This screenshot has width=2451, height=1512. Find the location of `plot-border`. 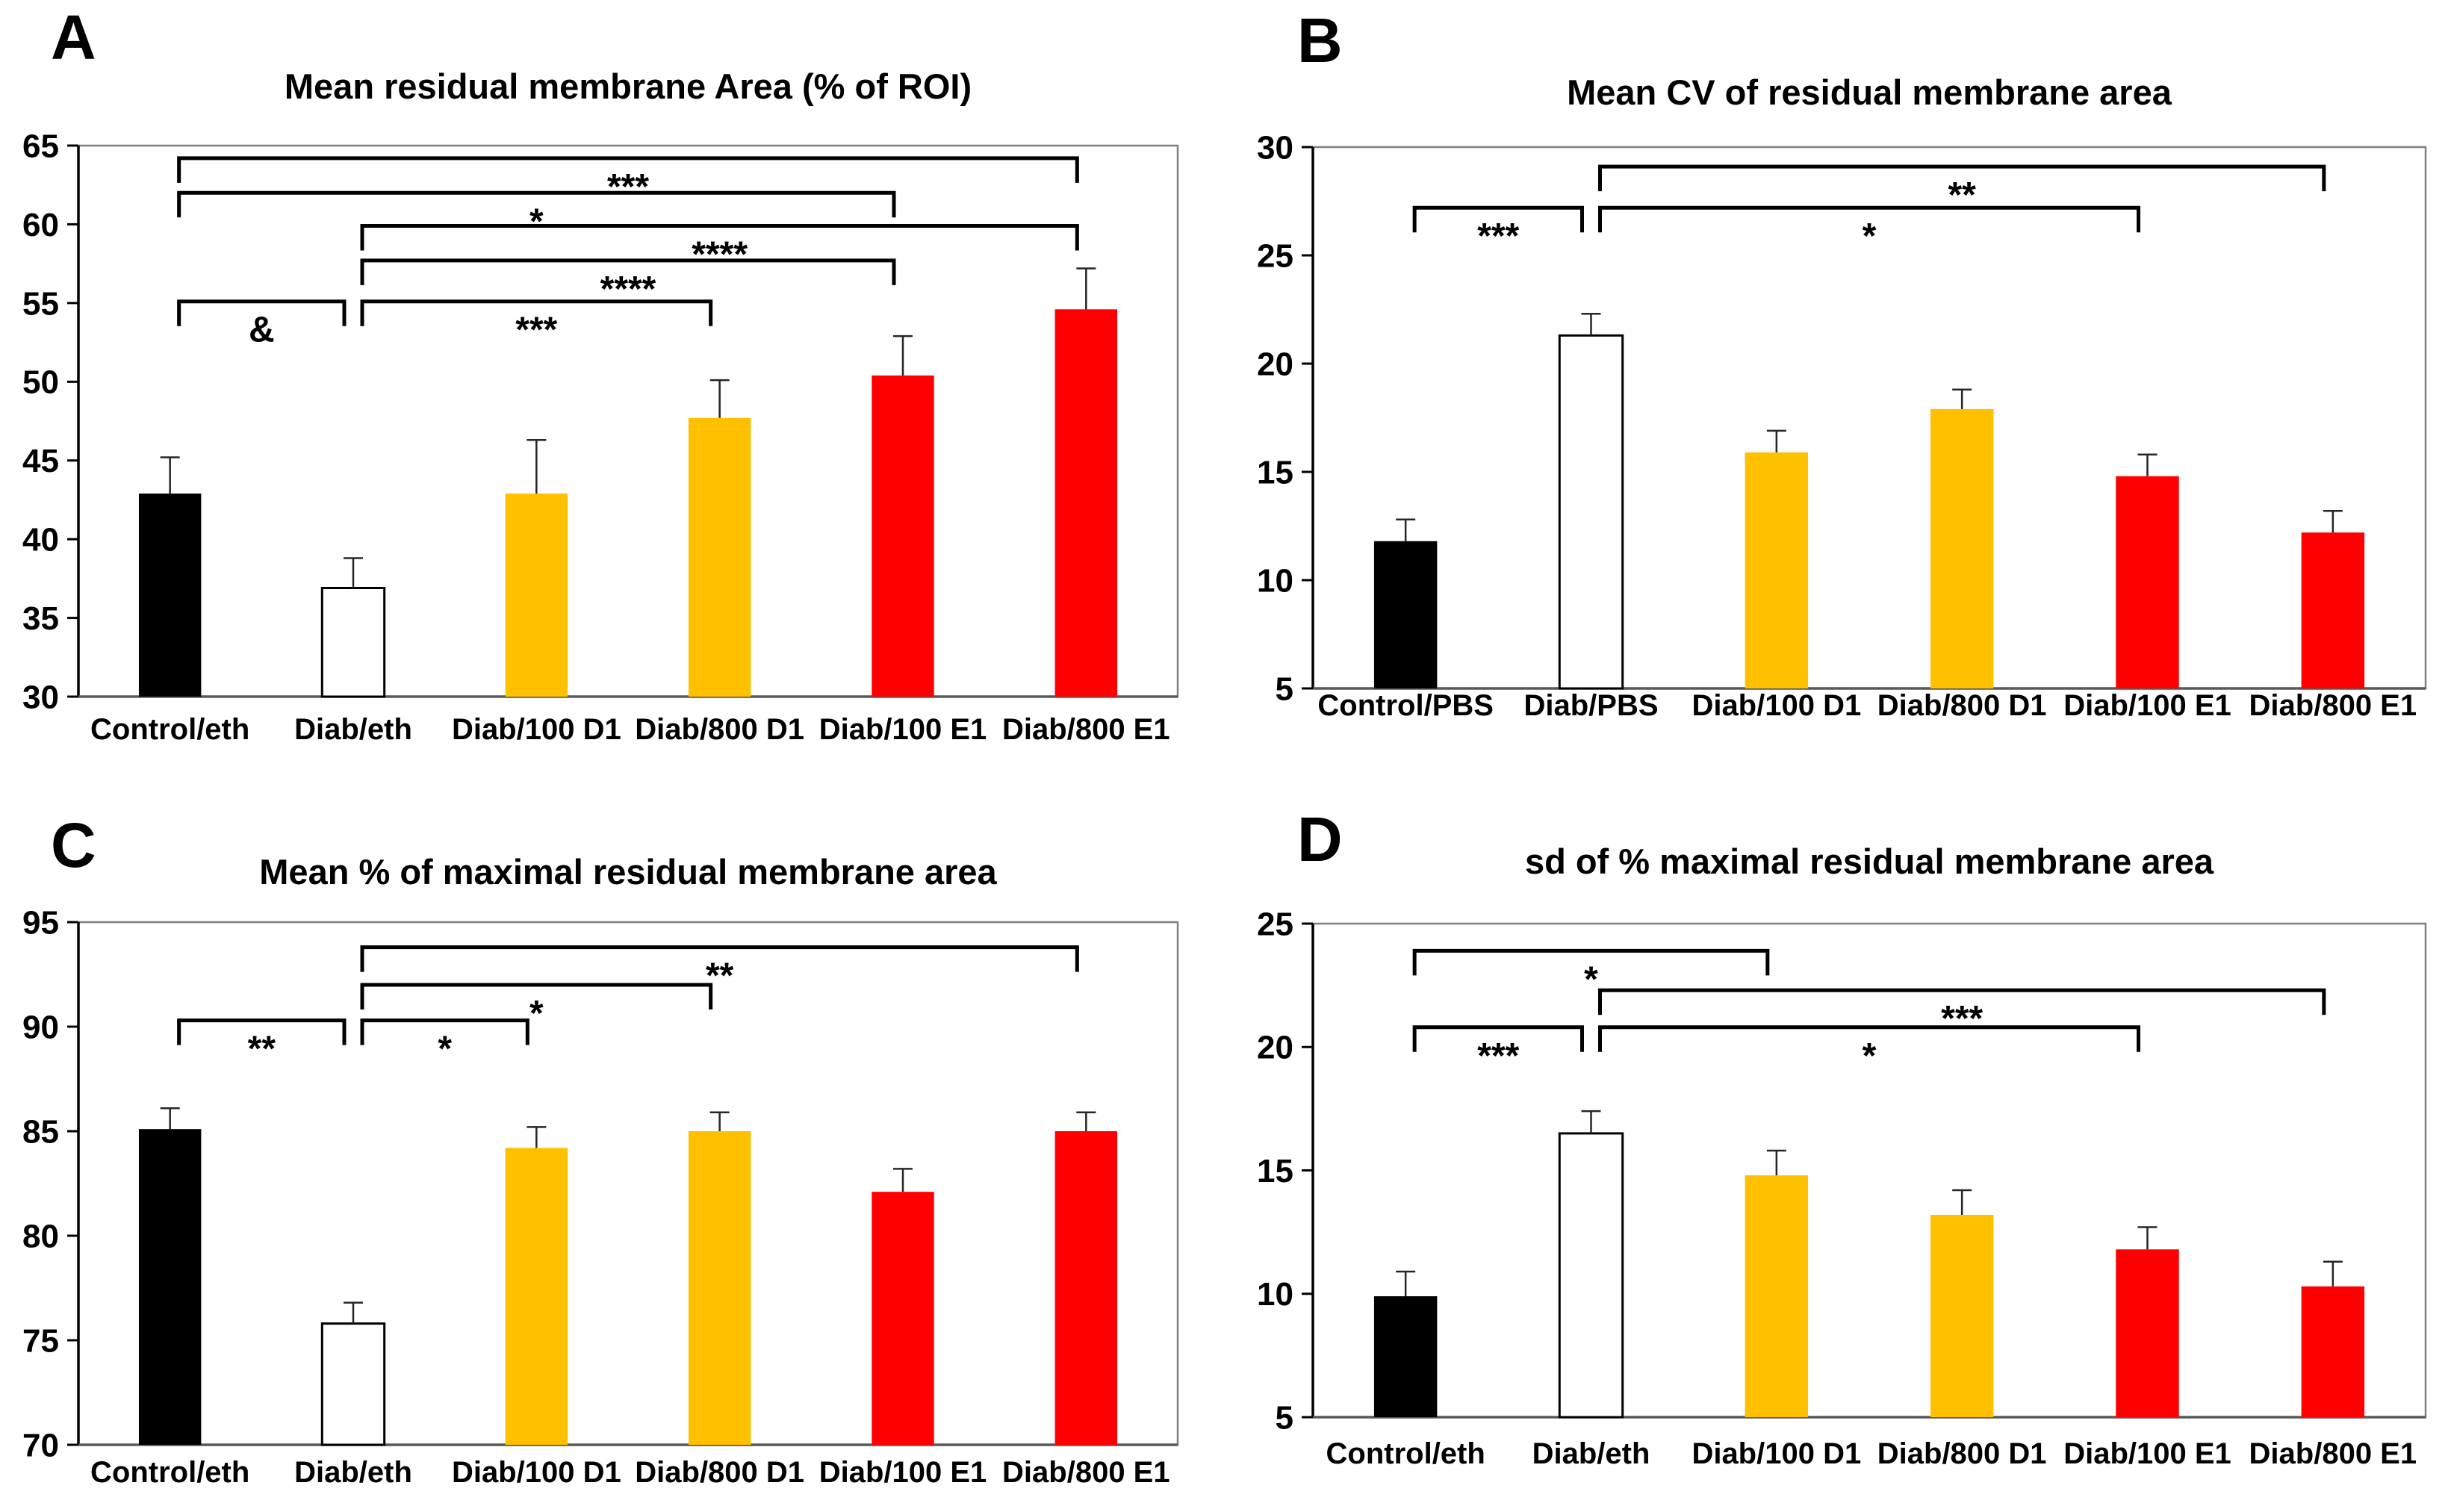

plot-border is located at coordinates (1869, 1170).